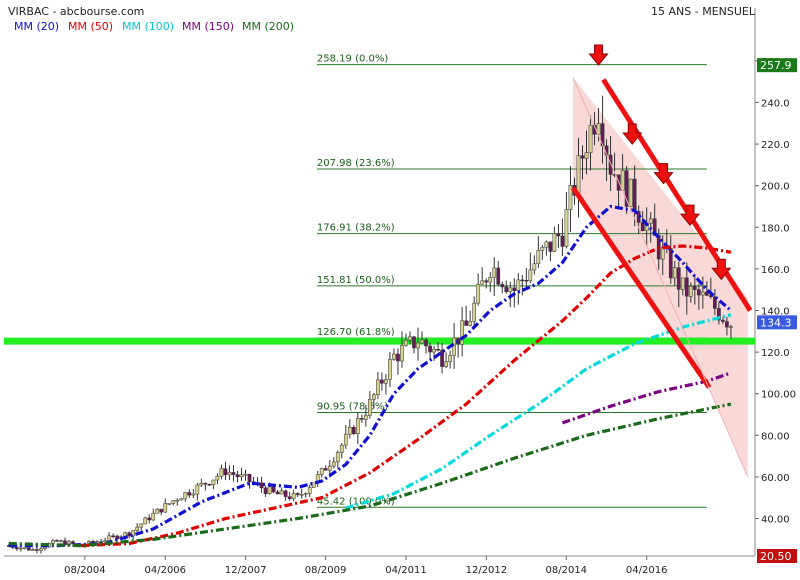  What do you see at coordinates (36, 26) in the screenshot?
I see `legend-mm20: MM (20)` at bounding box center [36, 26].